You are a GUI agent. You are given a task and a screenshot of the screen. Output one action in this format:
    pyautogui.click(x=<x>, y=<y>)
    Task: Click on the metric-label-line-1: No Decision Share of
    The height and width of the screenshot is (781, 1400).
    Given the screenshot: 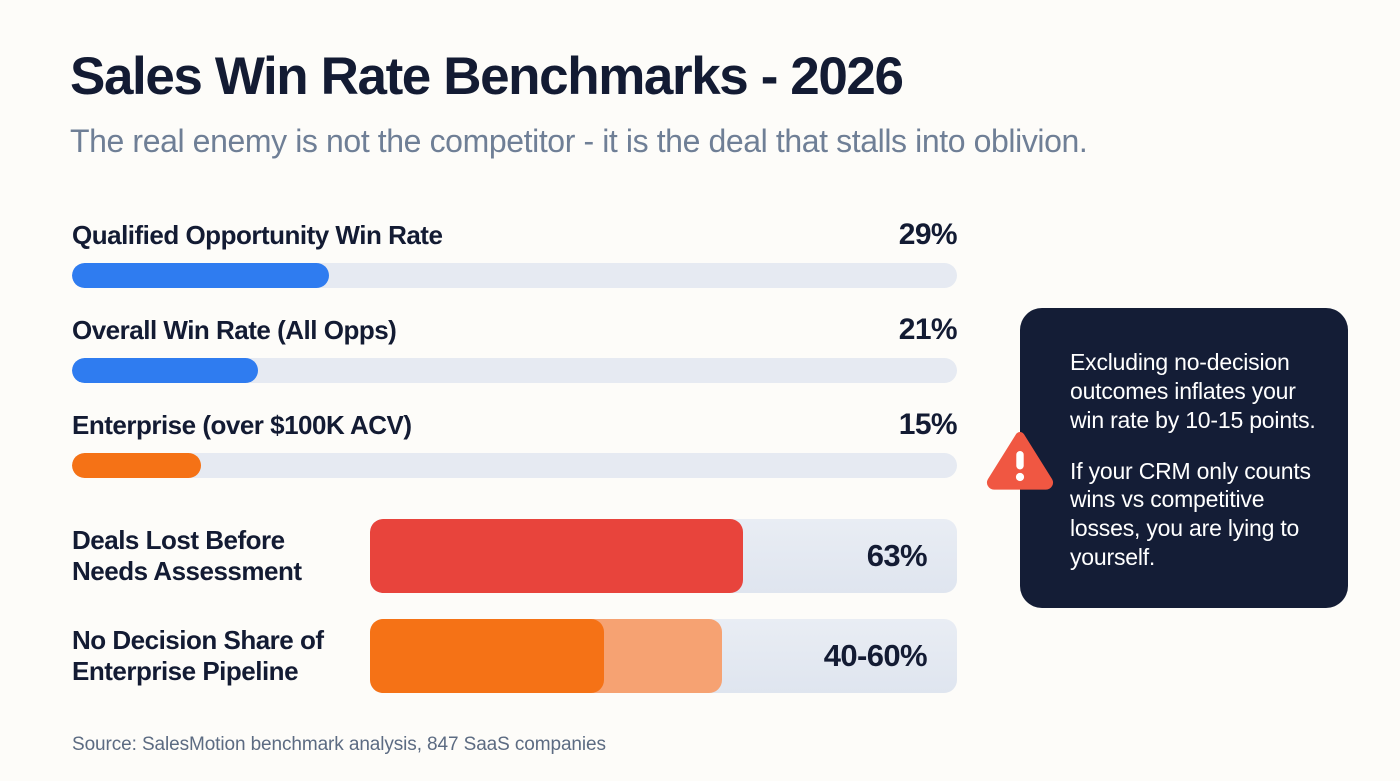 What is the action you would take?
    pyautogui.click(x=198, y=640)
    